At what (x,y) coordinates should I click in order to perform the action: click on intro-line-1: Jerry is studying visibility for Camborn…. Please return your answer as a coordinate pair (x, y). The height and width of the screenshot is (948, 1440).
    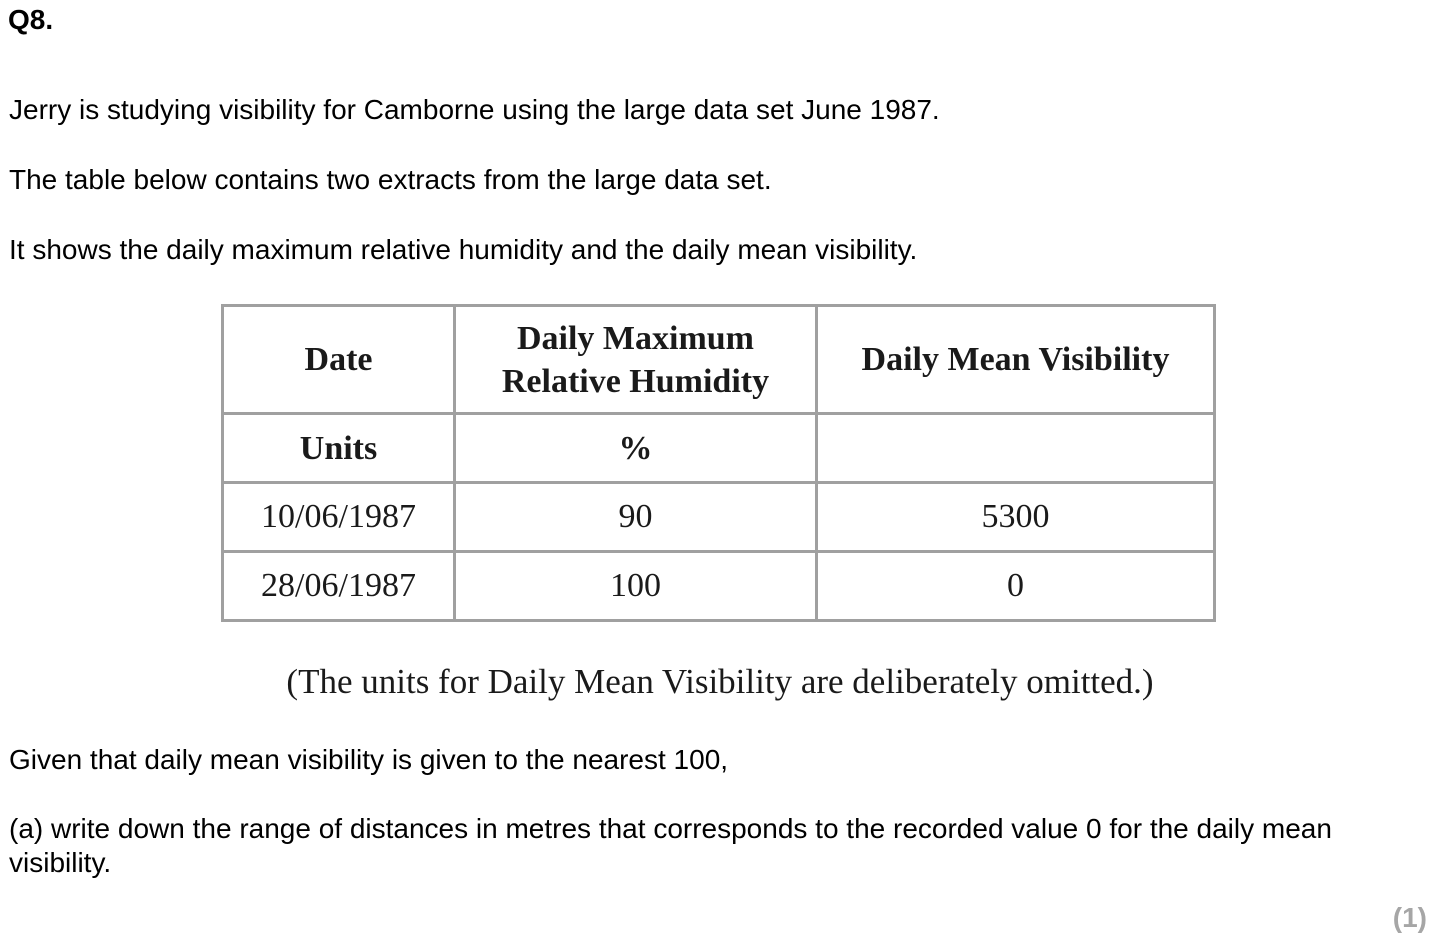
    Looking at the image, I should click on (474, 109).